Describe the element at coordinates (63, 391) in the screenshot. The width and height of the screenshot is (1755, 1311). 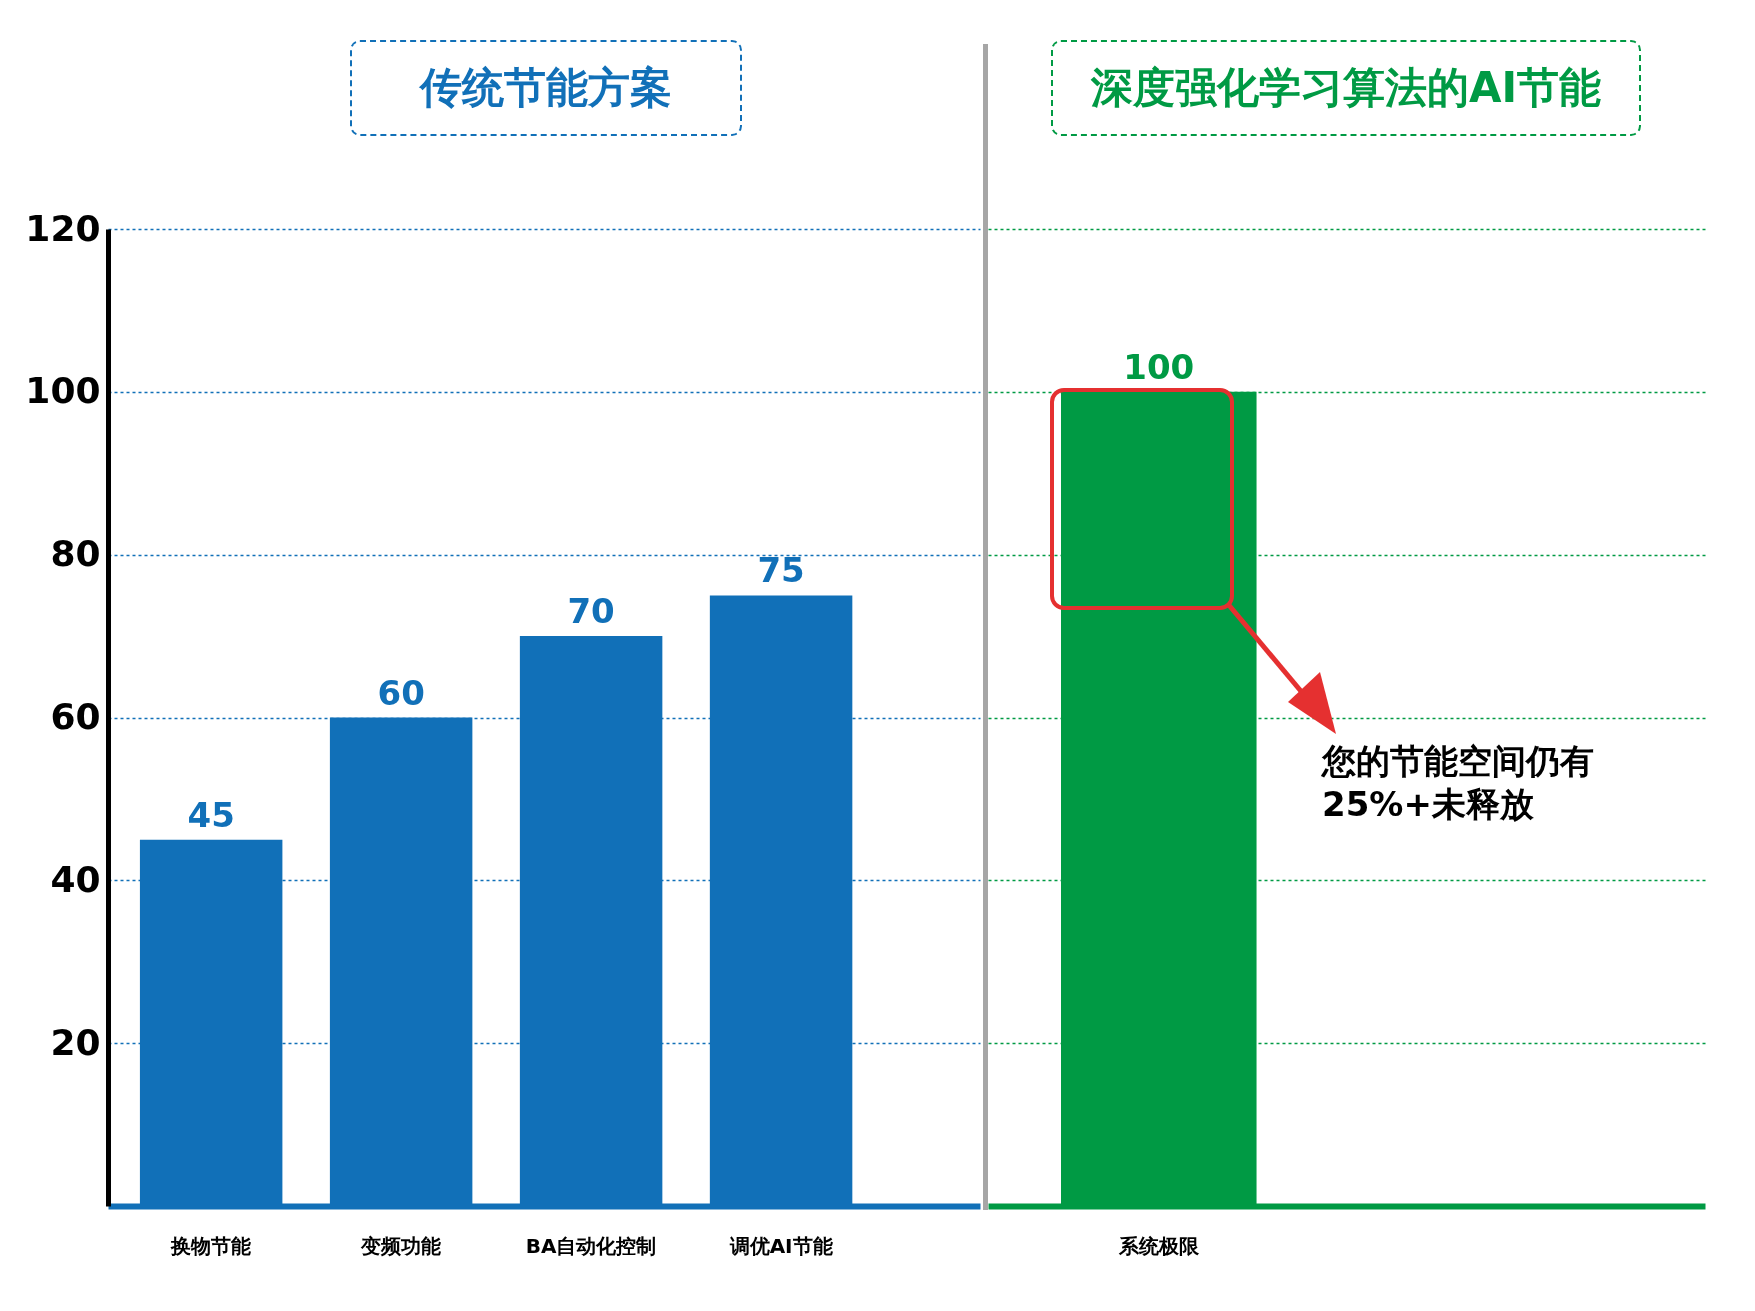
I see `y-tick-label: 100` at that location.